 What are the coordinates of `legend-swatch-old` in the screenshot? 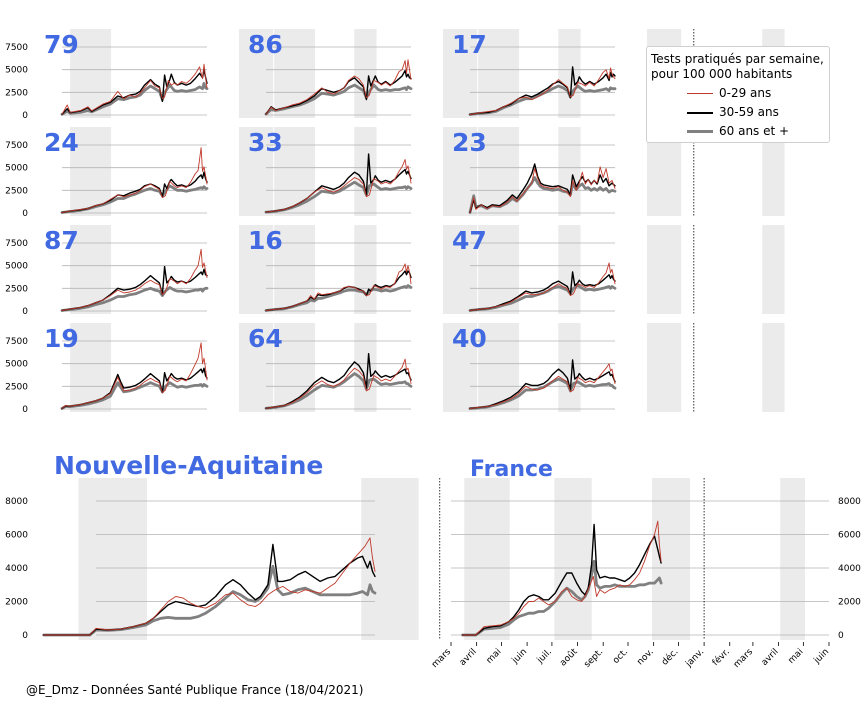 It's located at (700, 131).